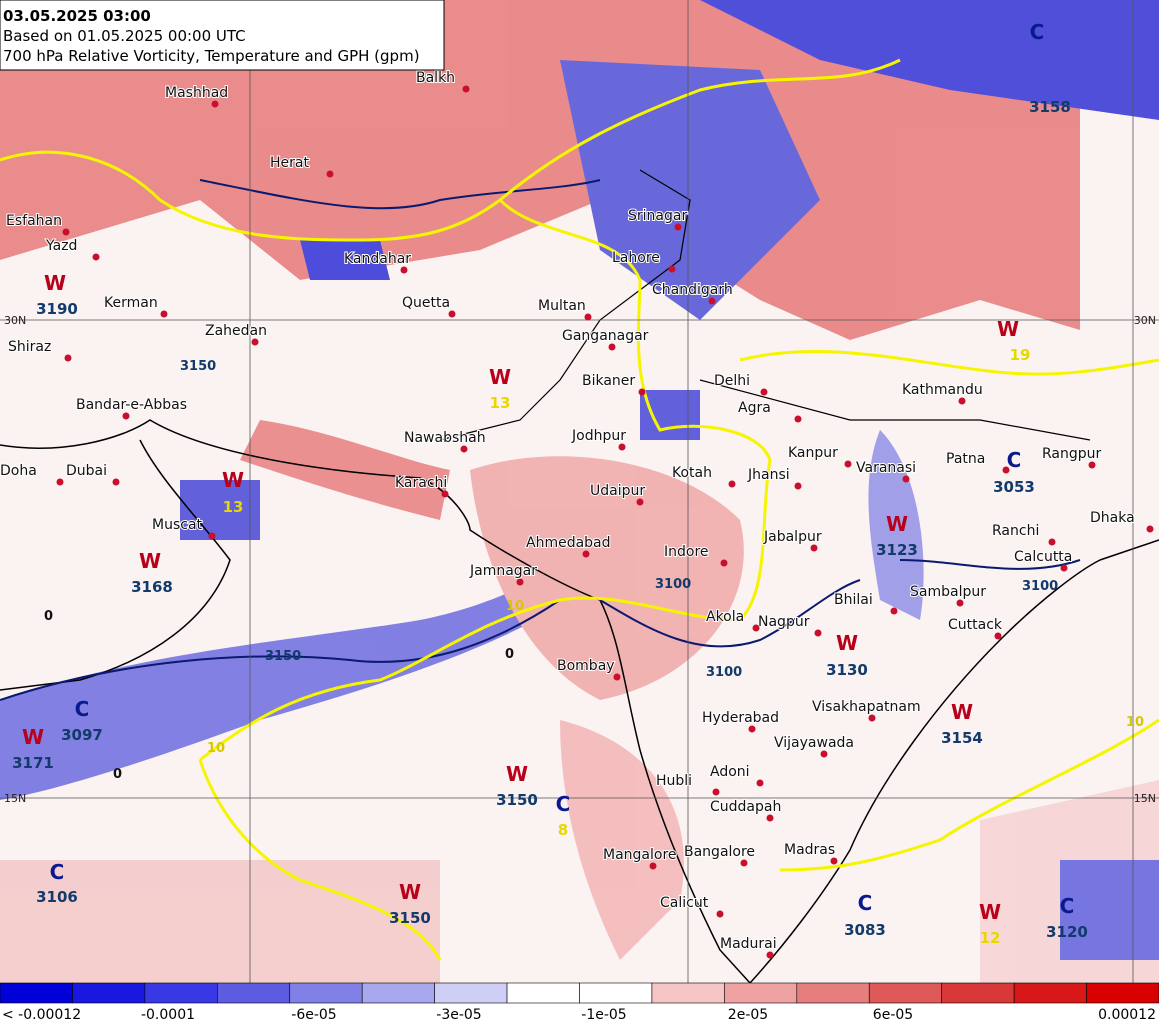 The height and width of the screenshot is (1024, 1159). What do you see at coordinates (784, 622) in the screenshot?
I see `city-label: Nagpur` at bounding box center [784, 622].